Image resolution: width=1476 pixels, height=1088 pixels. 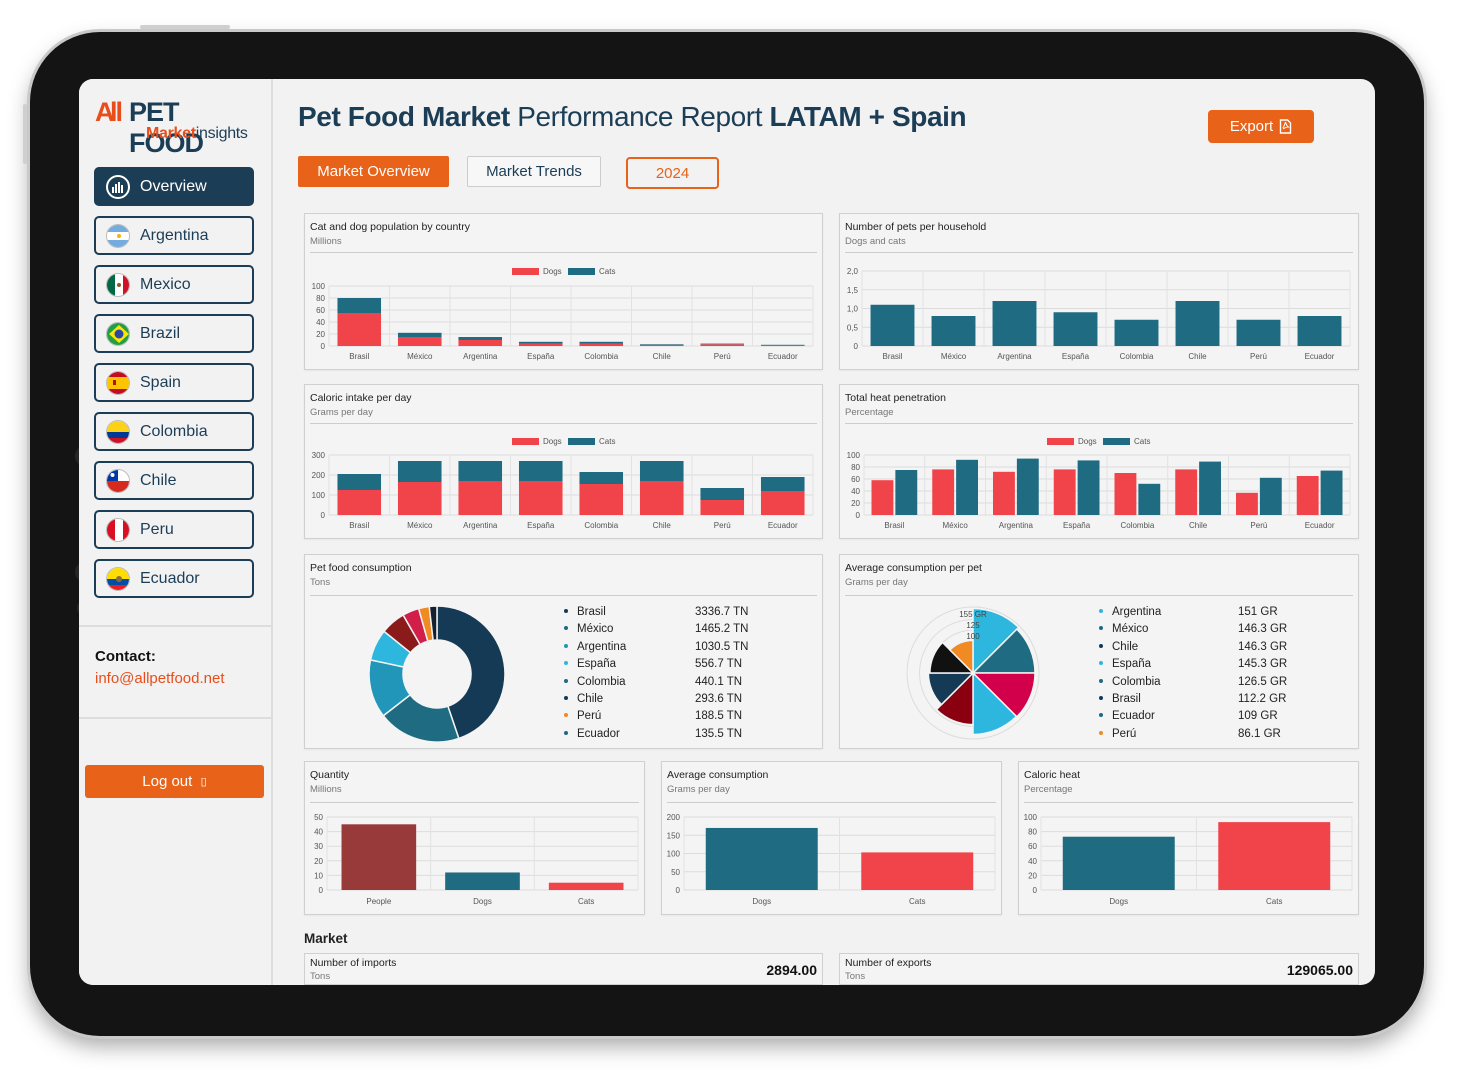 I want to click on bar-chart-icon, so click(x=118, y=186).